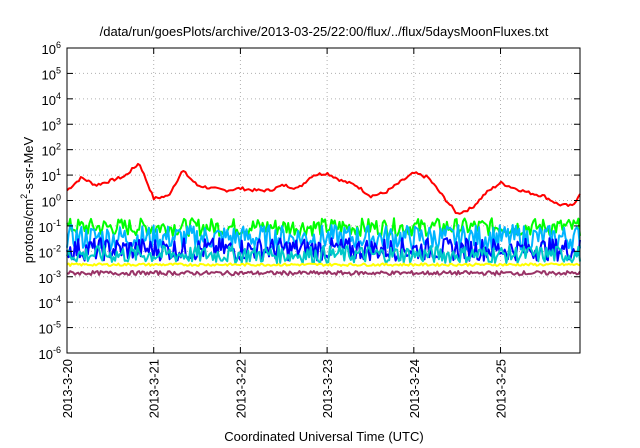  I want to click on y-tick-label: 10¹, so click(51, 175).